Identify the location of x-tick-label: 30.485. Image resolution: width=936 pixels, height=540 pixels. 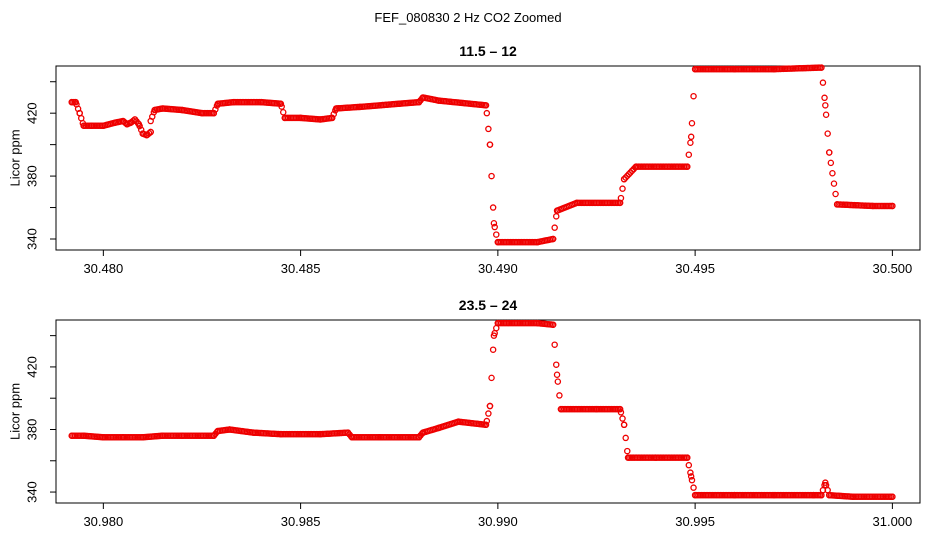
(301, 268).